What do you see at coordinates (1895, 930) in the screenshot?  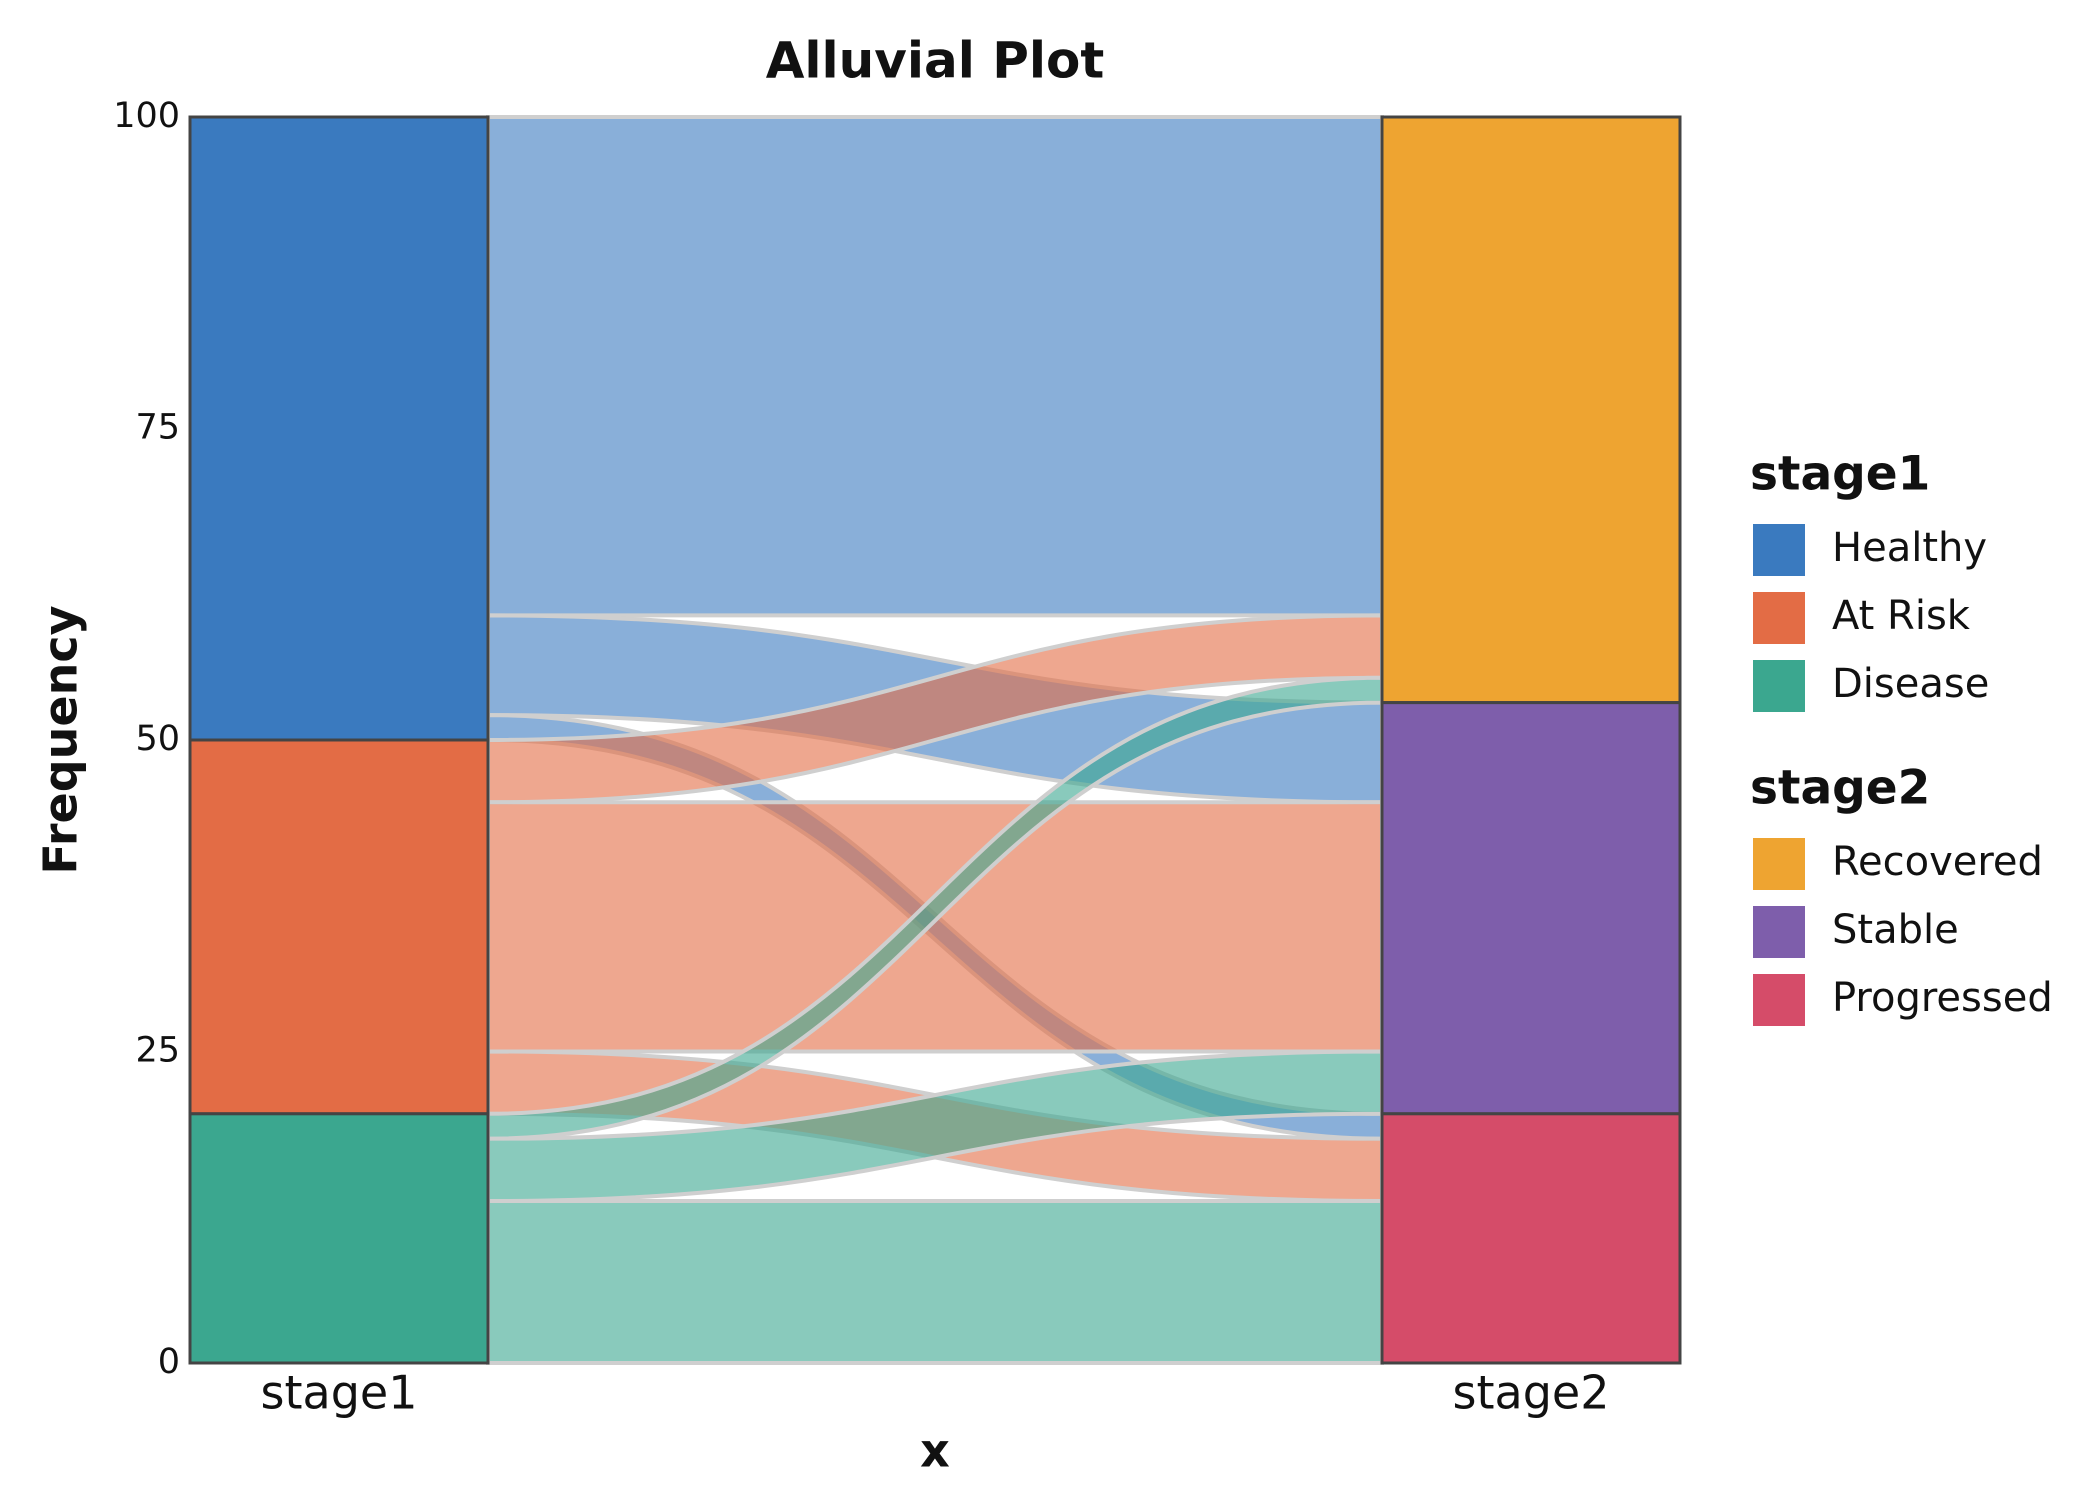 I see `legend-label: Stable` at bounding box center [1895, 930].